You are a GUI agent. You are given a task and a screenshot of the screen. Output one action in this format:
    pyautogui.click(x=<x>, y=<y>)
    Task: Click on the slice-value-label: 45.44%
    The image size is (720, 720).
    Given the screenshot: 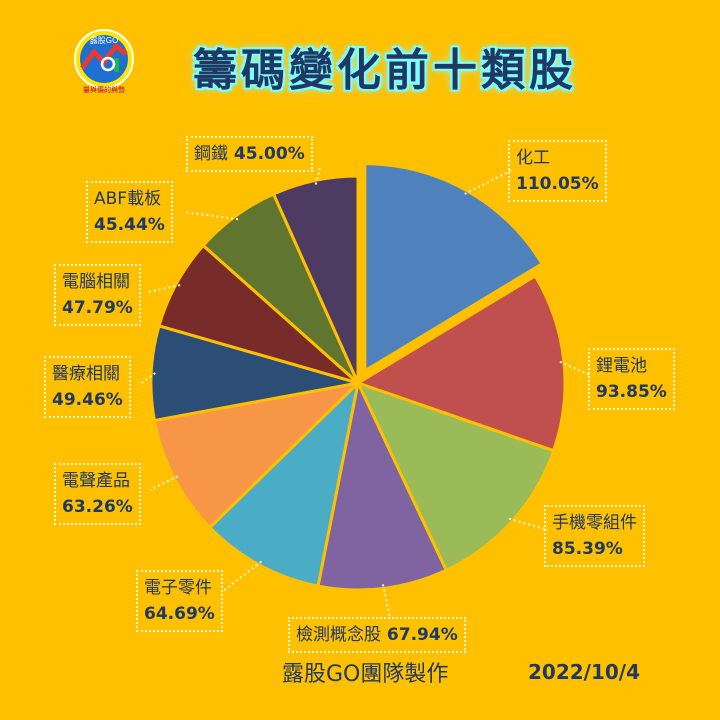 What is the action you would take?
    pyautogui.click(x=129, y=225)
    